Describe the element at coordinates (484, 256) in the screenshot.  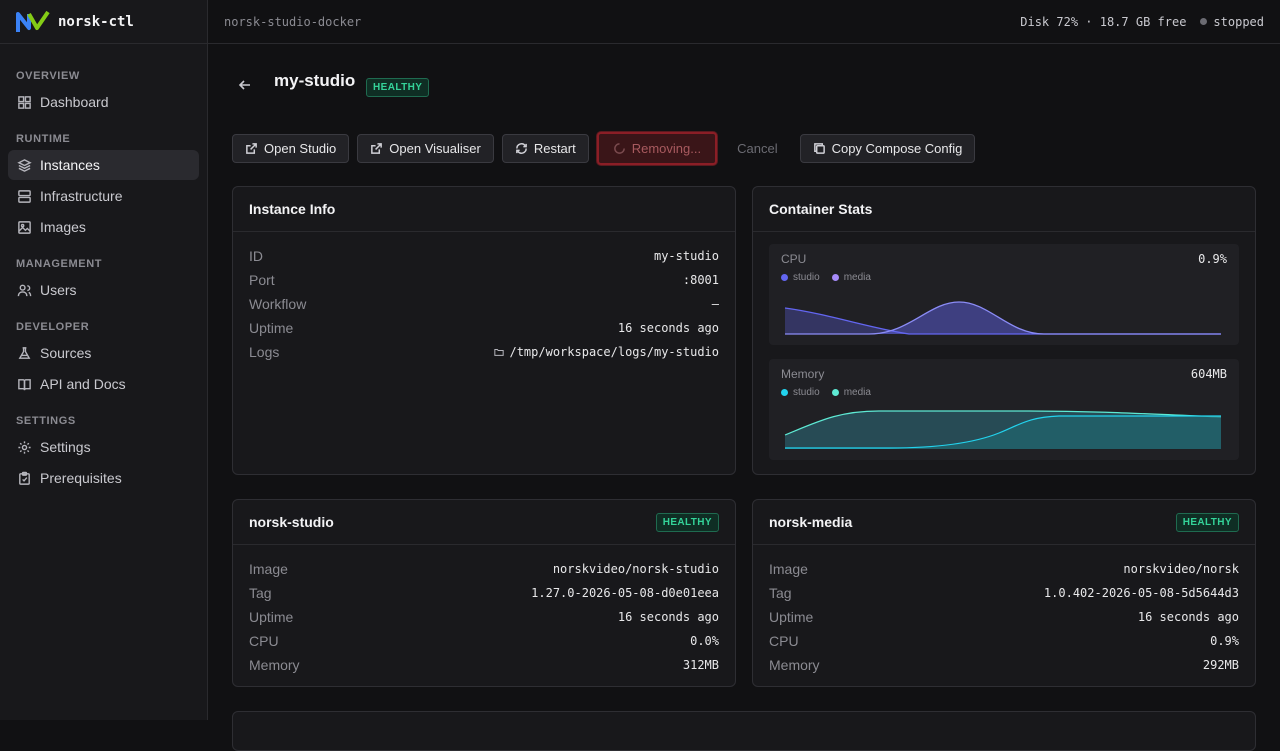
I see `info-row: ID my-studio` at that location.